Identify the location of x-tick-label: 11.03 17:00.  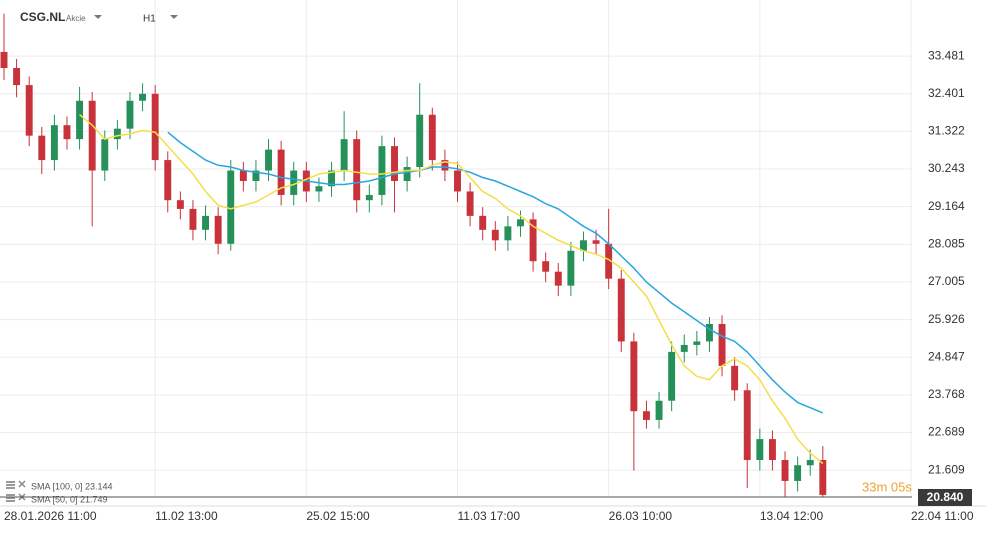
(489, 516).